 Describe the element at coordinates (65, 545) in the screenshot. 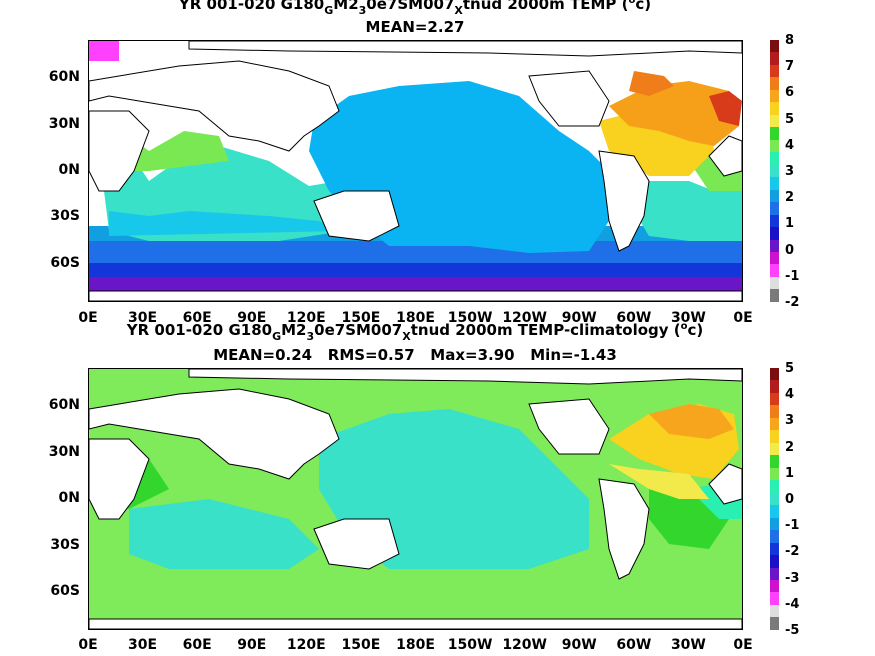

I see `y-tick-30s-2: 30S` at that location.